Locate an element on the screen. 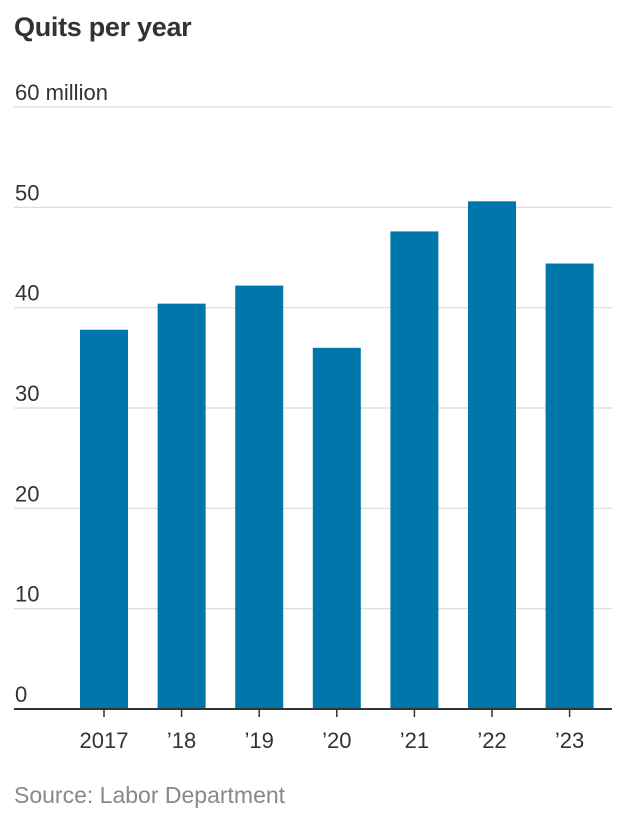  y-tick-label-60: 60 million is located at coordinates (61, 92).